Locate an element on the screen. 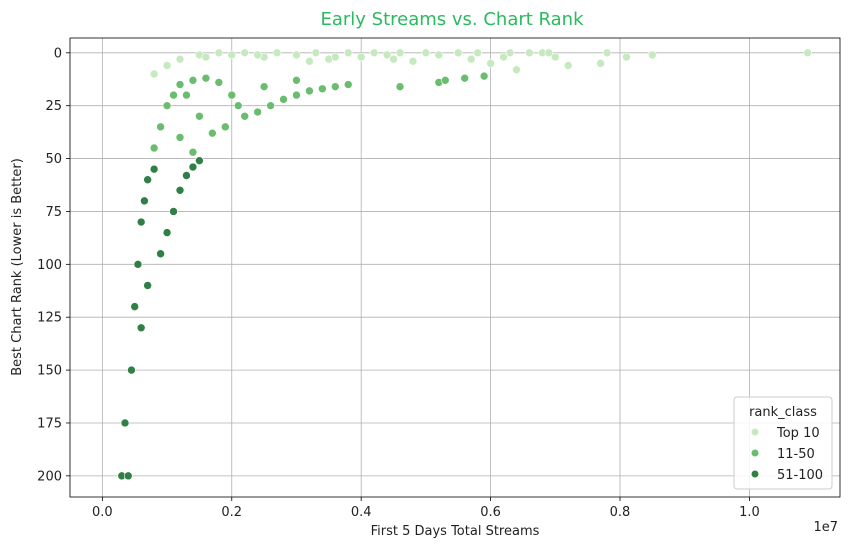 This screenshot has height=548, width=850. legend-label-51-100: 51-100 is located at coordinates (800, 475).